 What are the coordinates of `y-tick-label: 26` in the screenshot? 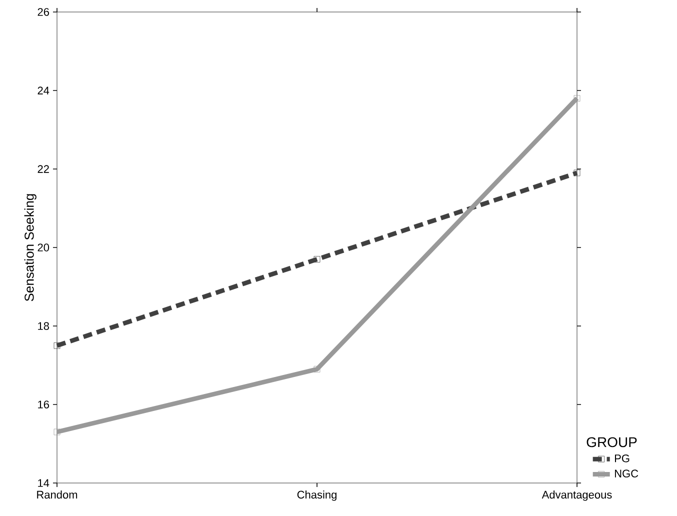 It's located at (43, 12).